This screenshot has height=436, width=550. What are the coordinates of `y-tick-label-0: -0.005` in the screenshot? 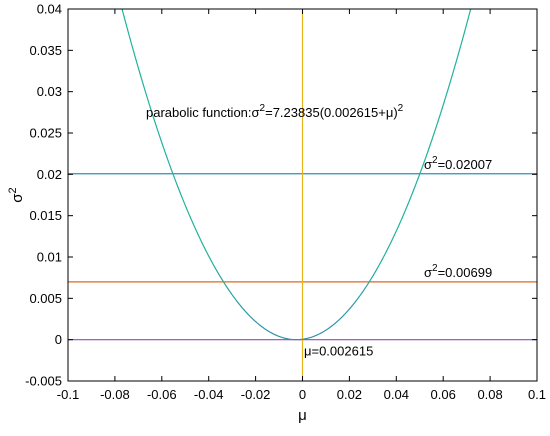 It's located at (43, 381).